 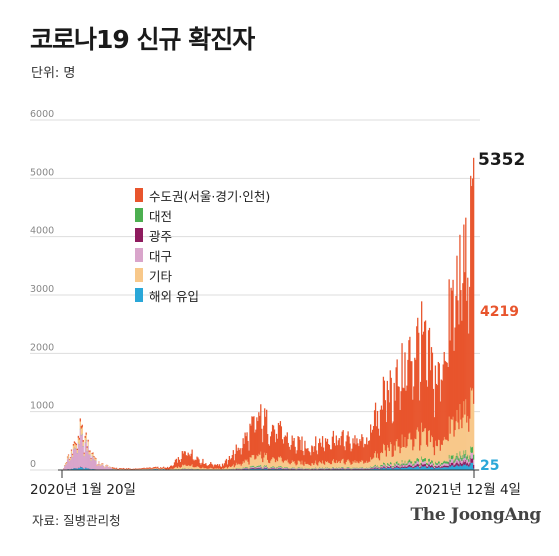 What do you see at coordinates (42, 231) in the screenshot?
I see `y-tick-label: 4000` at bounding box center [42, 231].